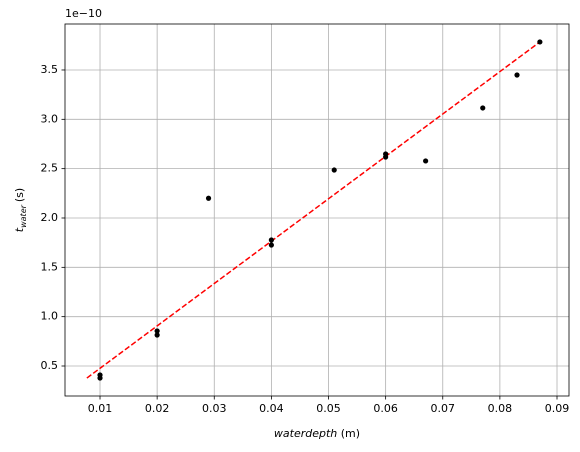 The height and width of the screenshot is (452, 580). What do you see at coordinates (83, 13) in the screenshot?
I see `offset-text: 1e−10` at bounding box center [83, 13].